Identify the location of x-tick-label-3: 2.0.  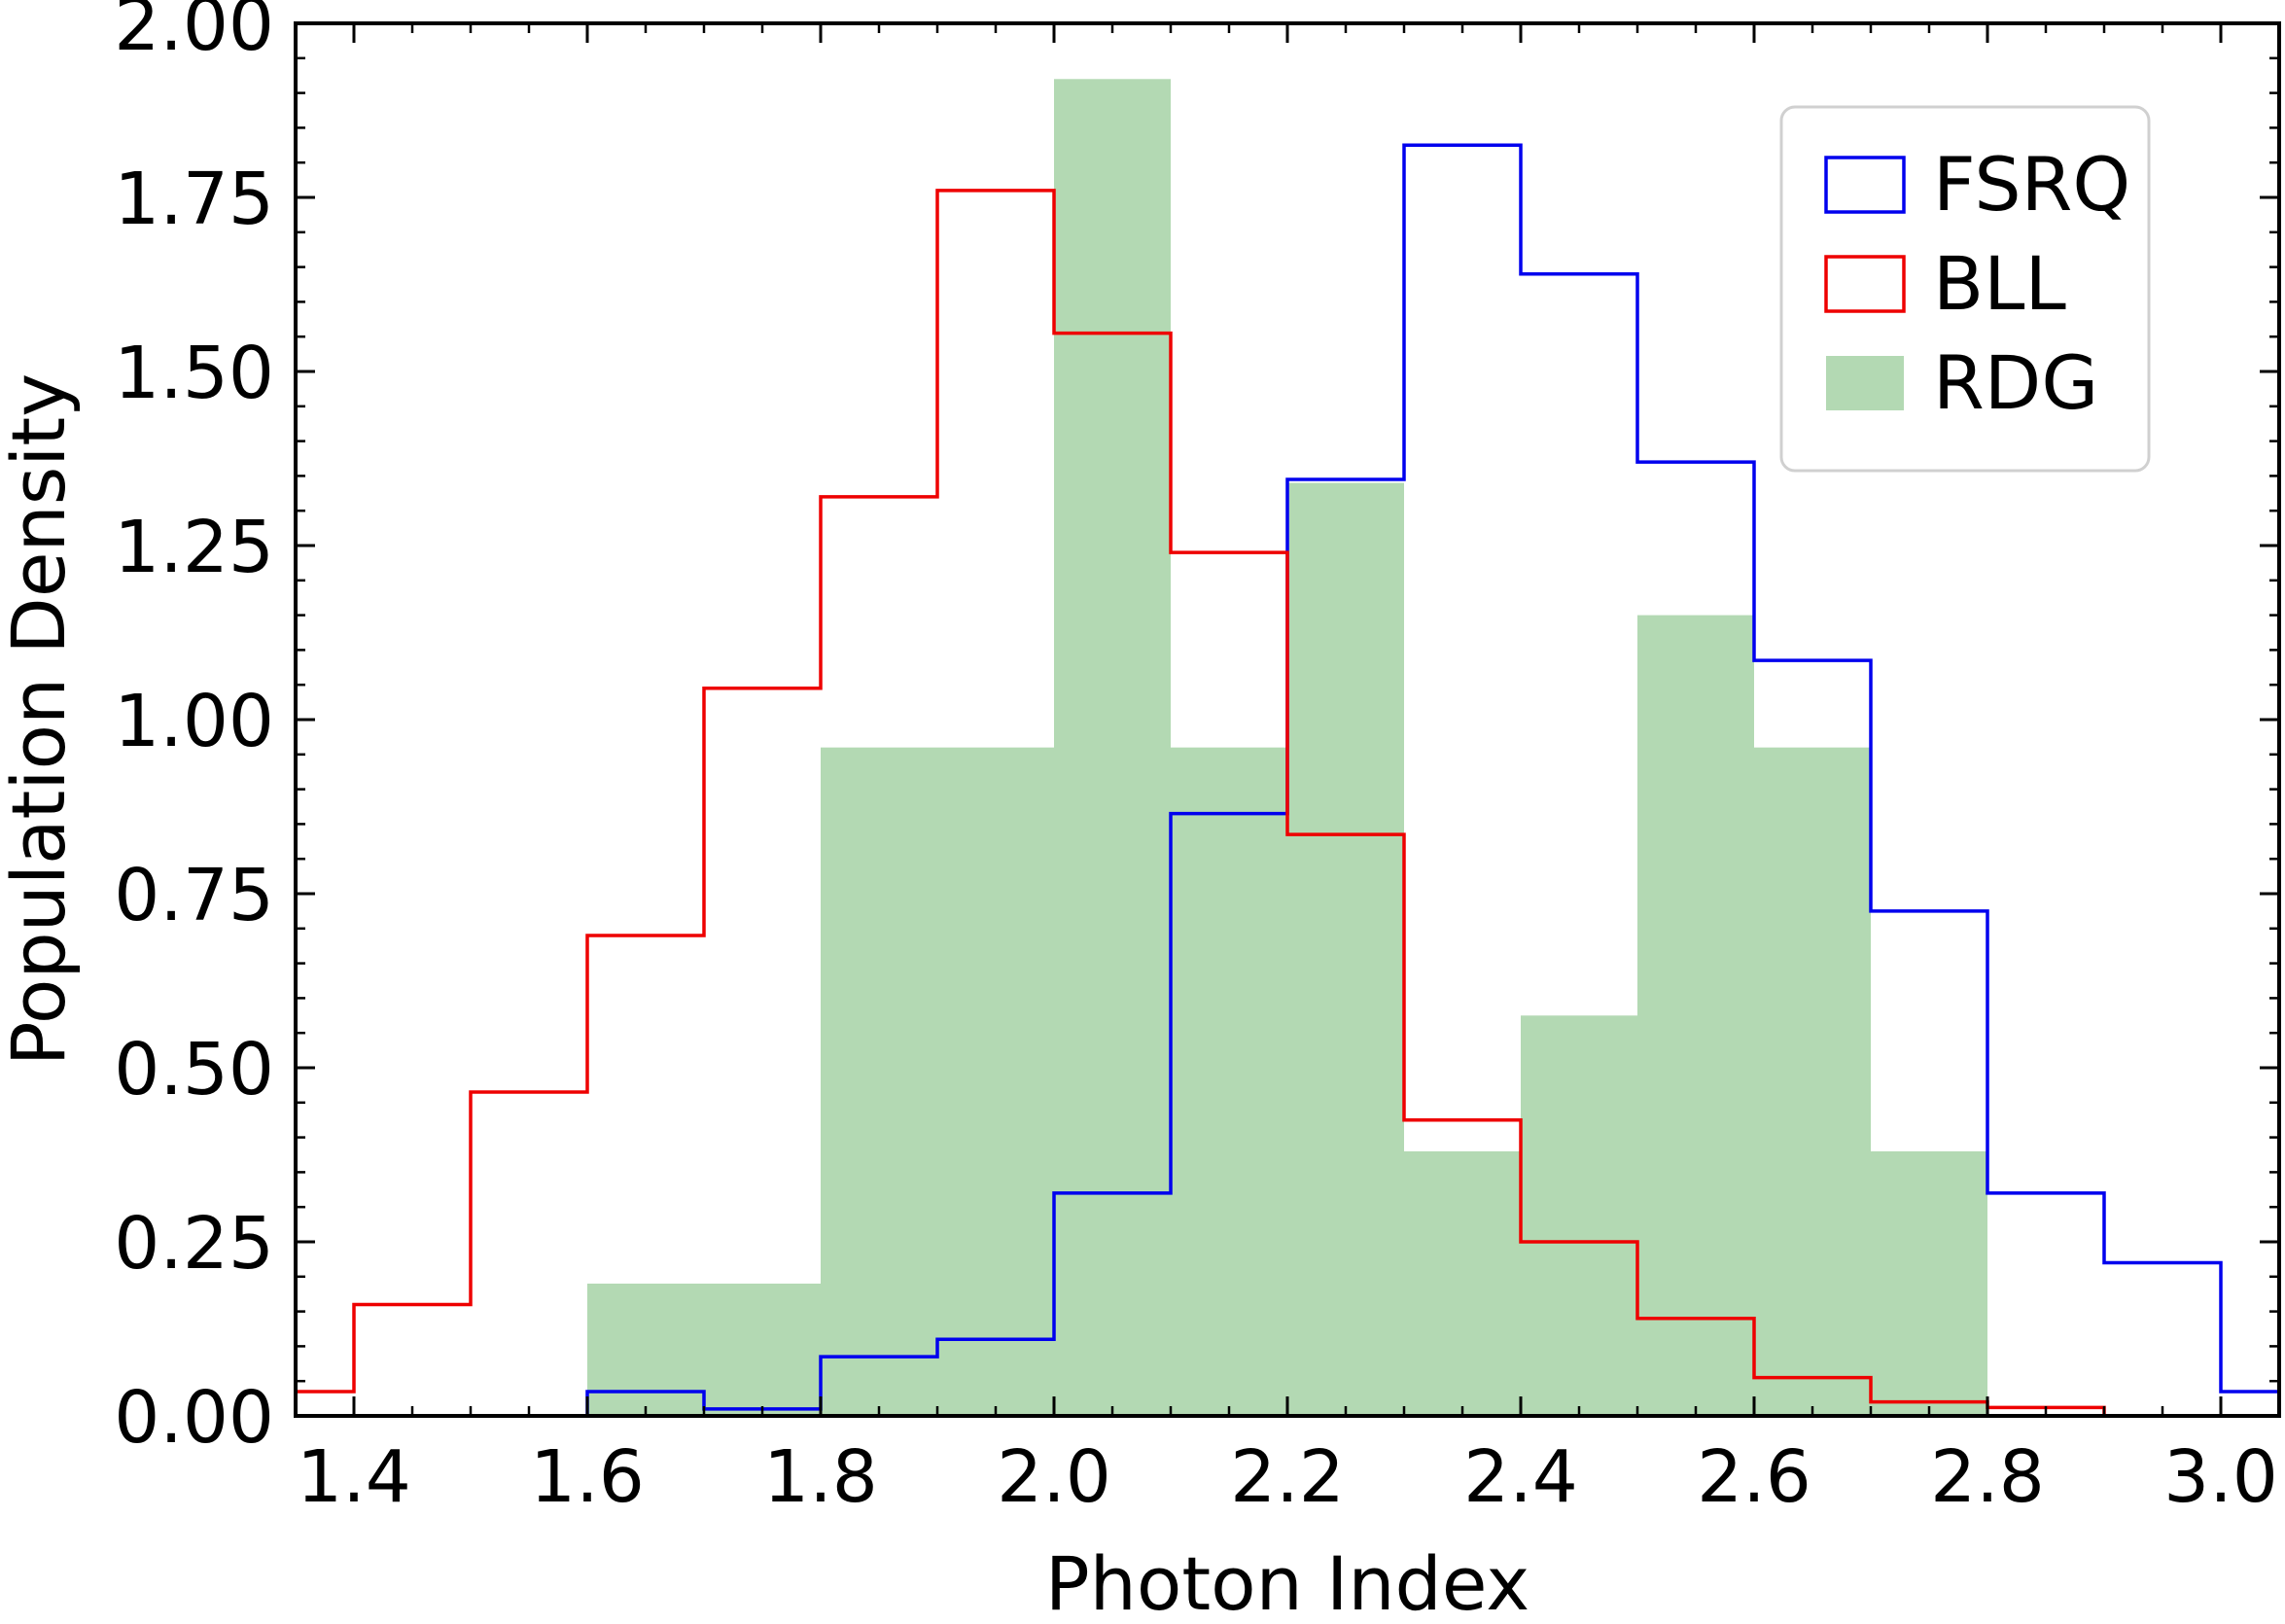
(1054, 1477).